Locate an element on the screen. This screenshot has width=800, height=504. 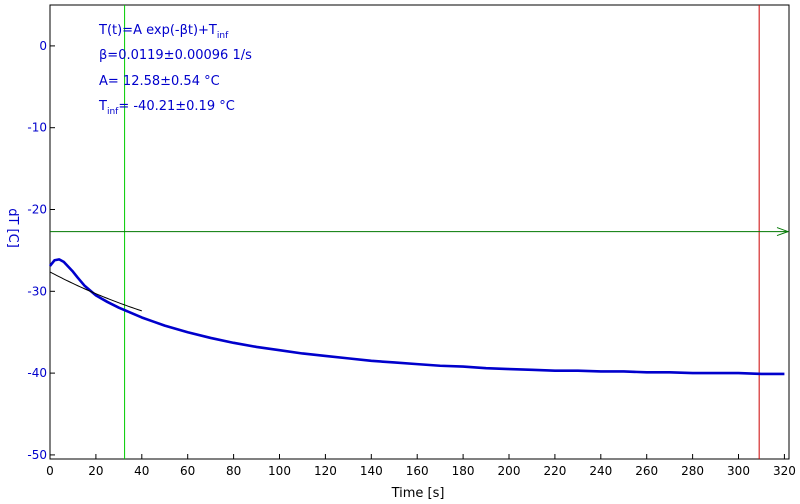
annotation-amplitude: A= 12.58±0.54 °C is located at coordinates (159, 81).